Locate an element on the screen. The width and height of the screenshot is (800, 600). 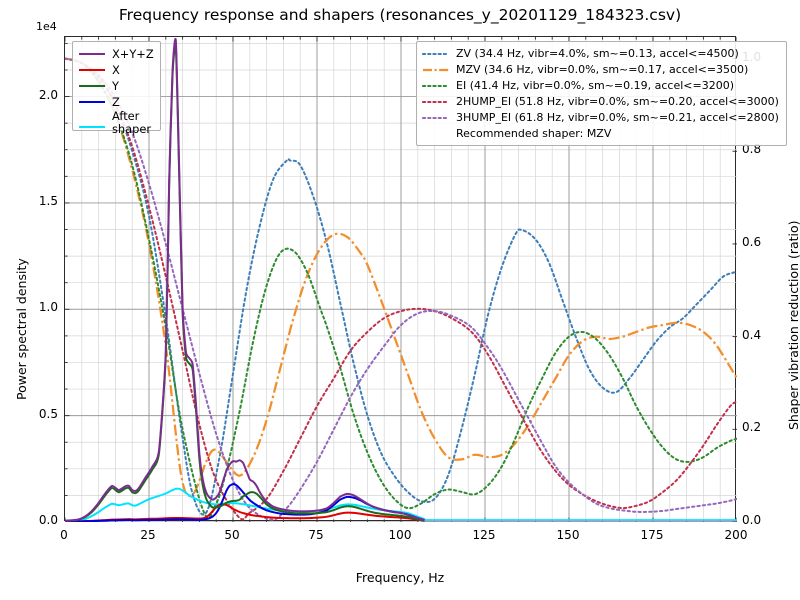
y-right-tick-label: 0.2 is located at coordinates (752, 427).